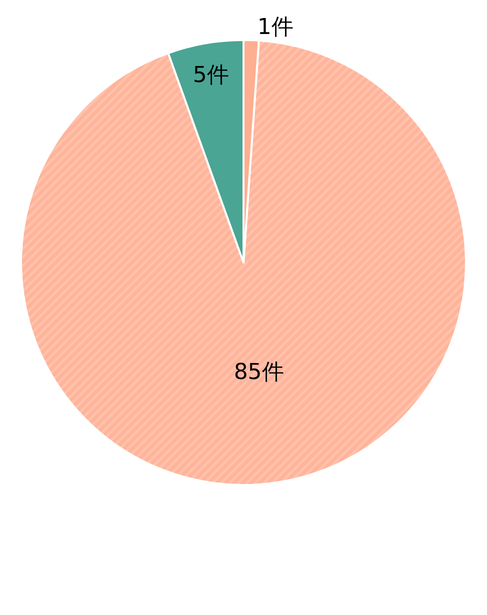 The width and height of the screenshot is (487, 615). I want to click on data-label: 5件, so click(210, 75).